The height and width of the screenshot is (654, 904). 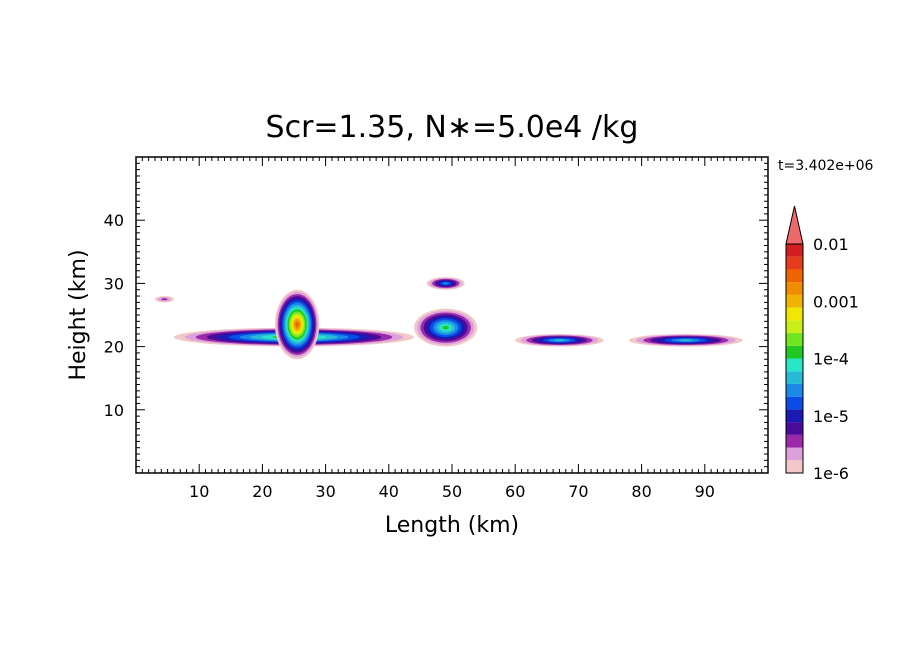 I want to click on x-tick-label: 50, so click(x=452, y=491).